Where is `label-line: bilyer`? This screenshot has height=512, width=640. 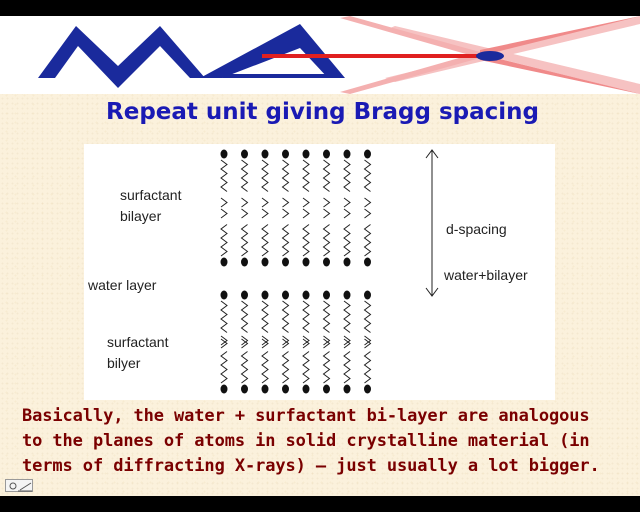
label-line: bilyer is located at coordinates (124, 363).